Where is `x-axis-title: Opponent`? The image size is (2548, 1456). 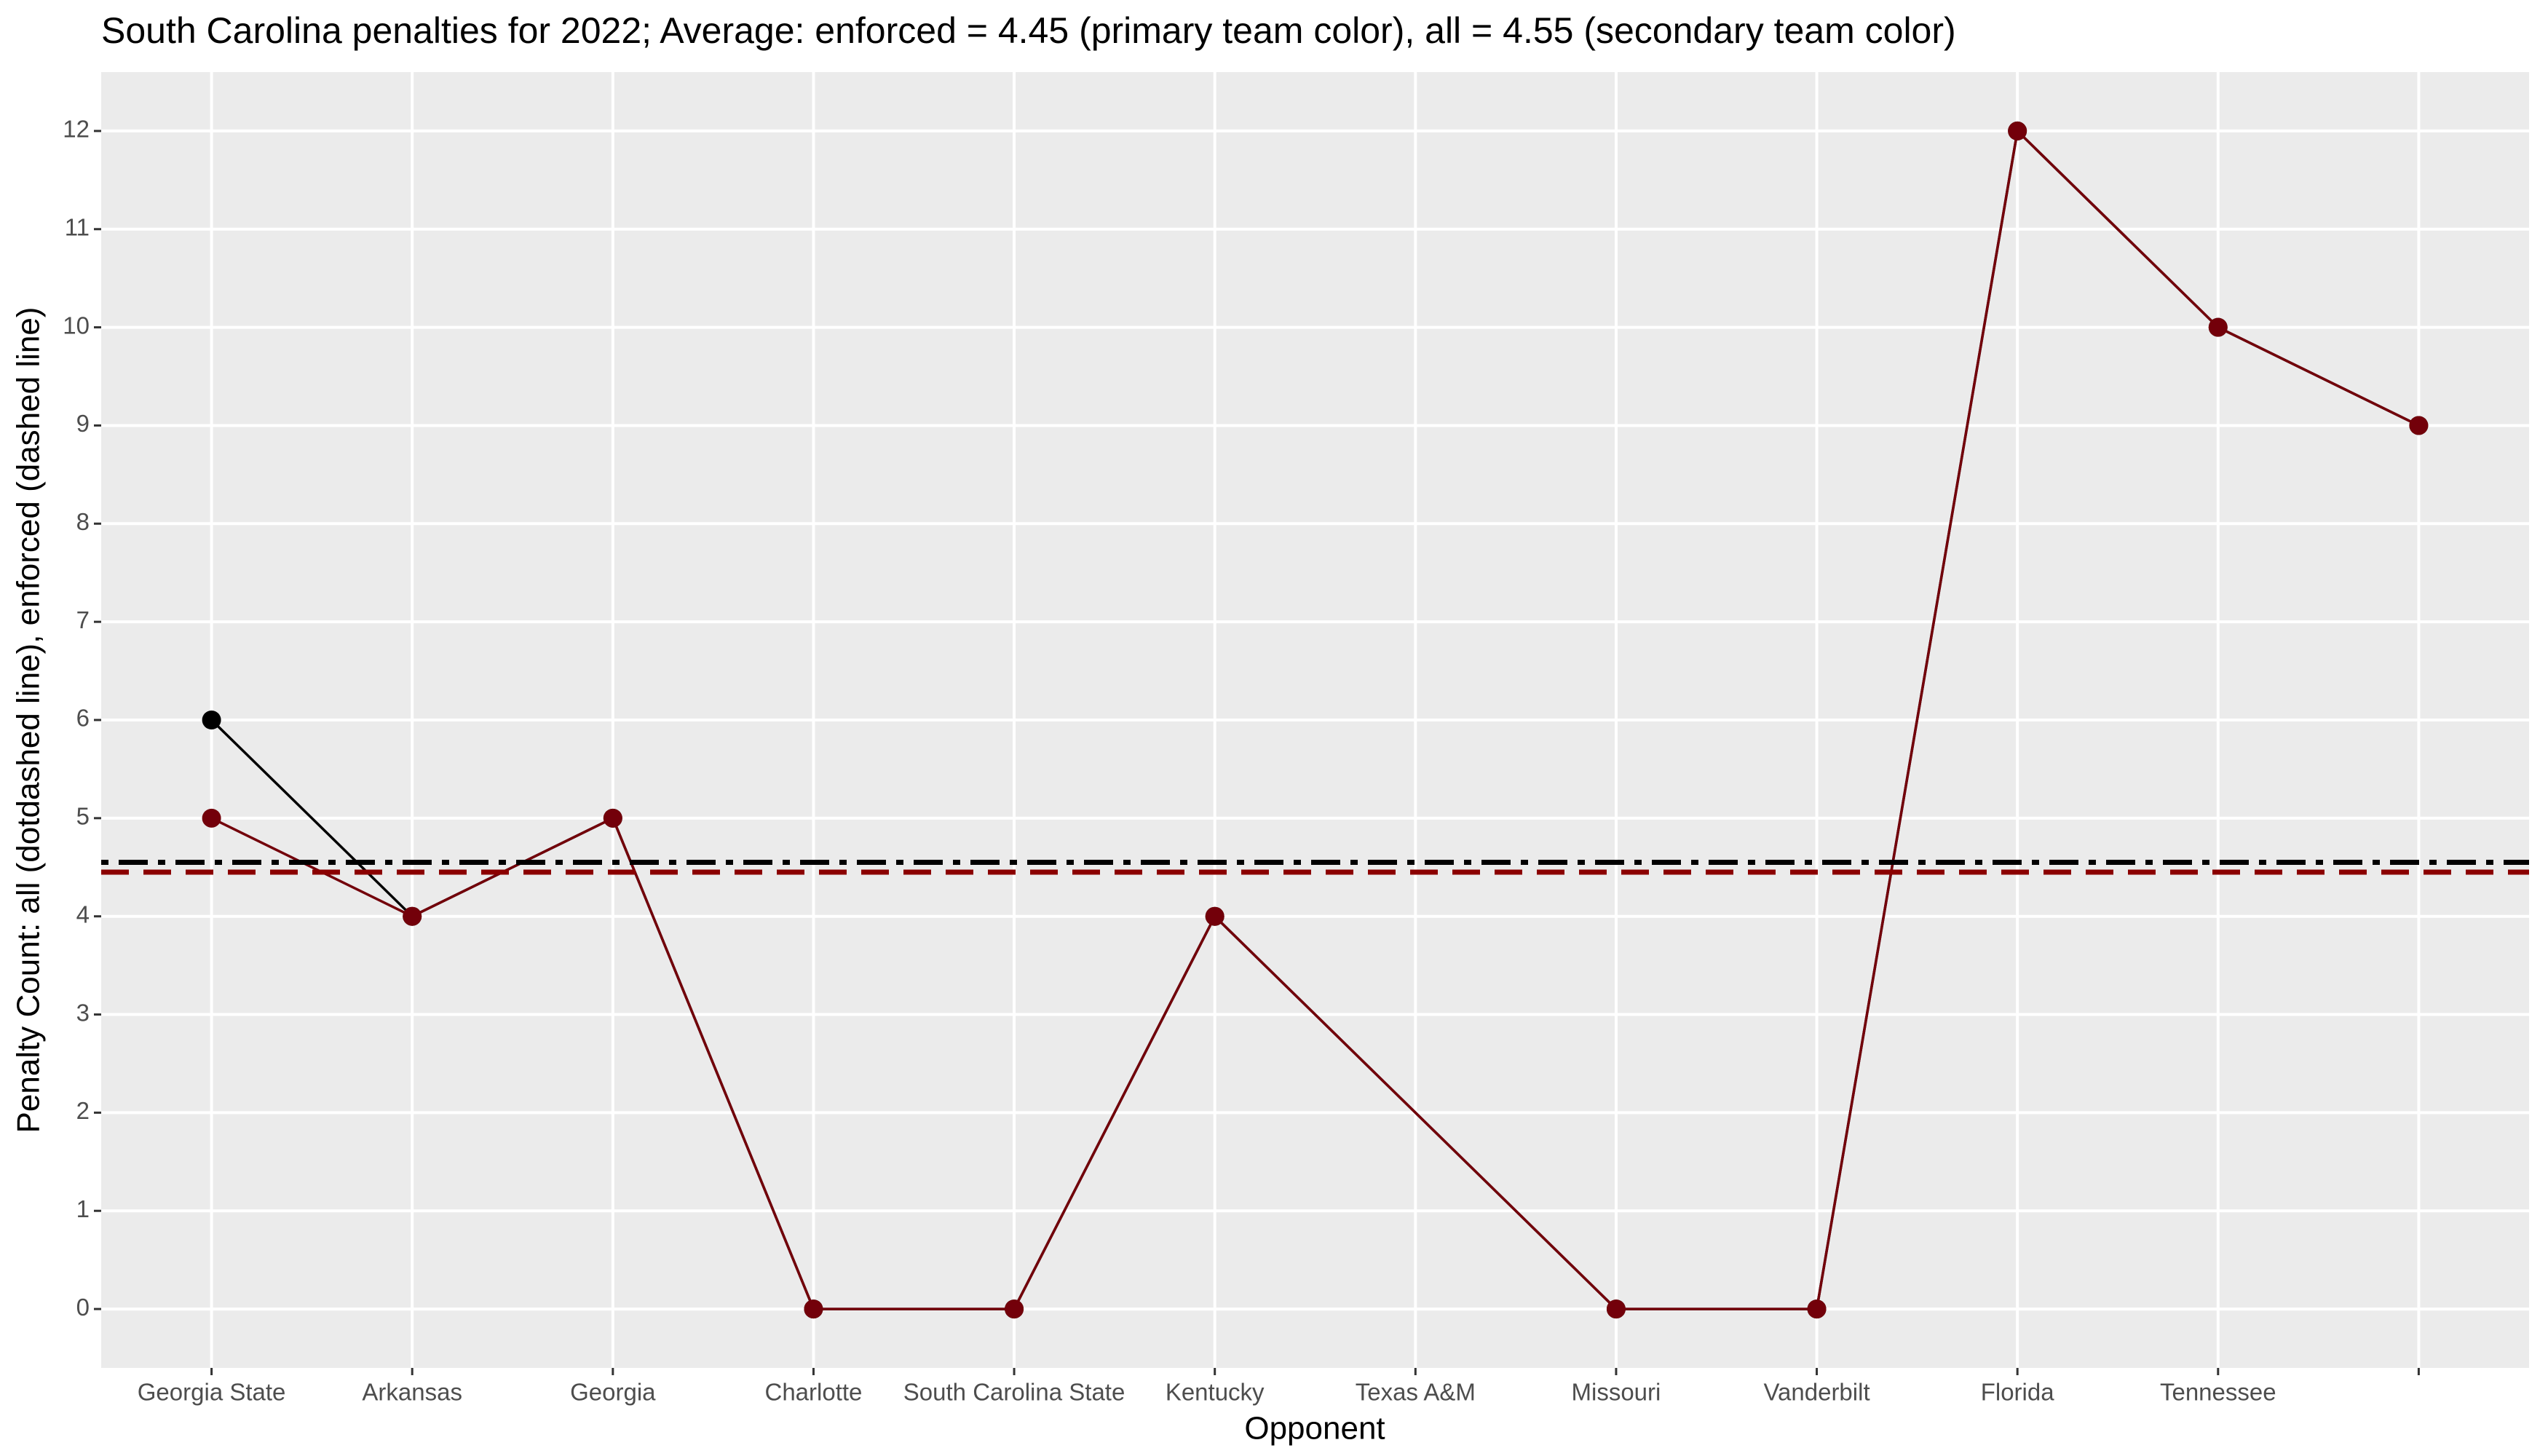 x-axis-title: Opponent is located at coordinates (1314, 1429).